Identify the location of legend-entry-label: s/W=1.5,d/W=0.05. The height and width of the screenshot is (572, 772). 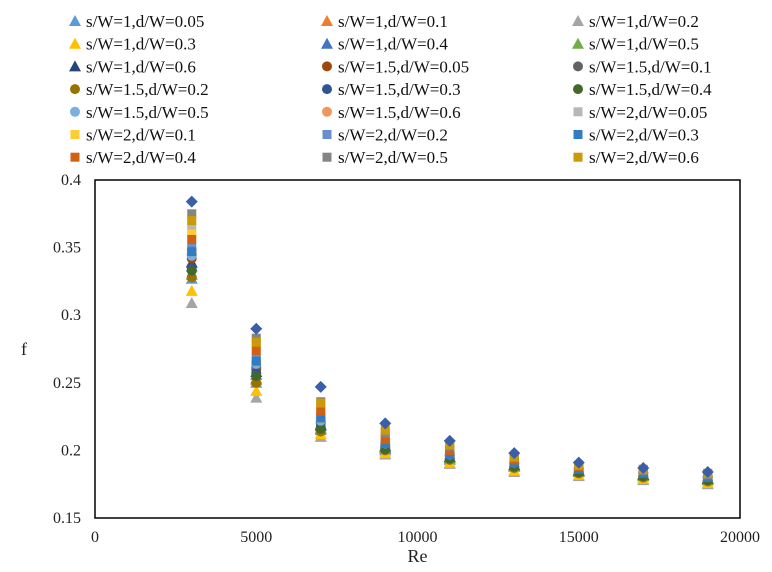
(403, 66).